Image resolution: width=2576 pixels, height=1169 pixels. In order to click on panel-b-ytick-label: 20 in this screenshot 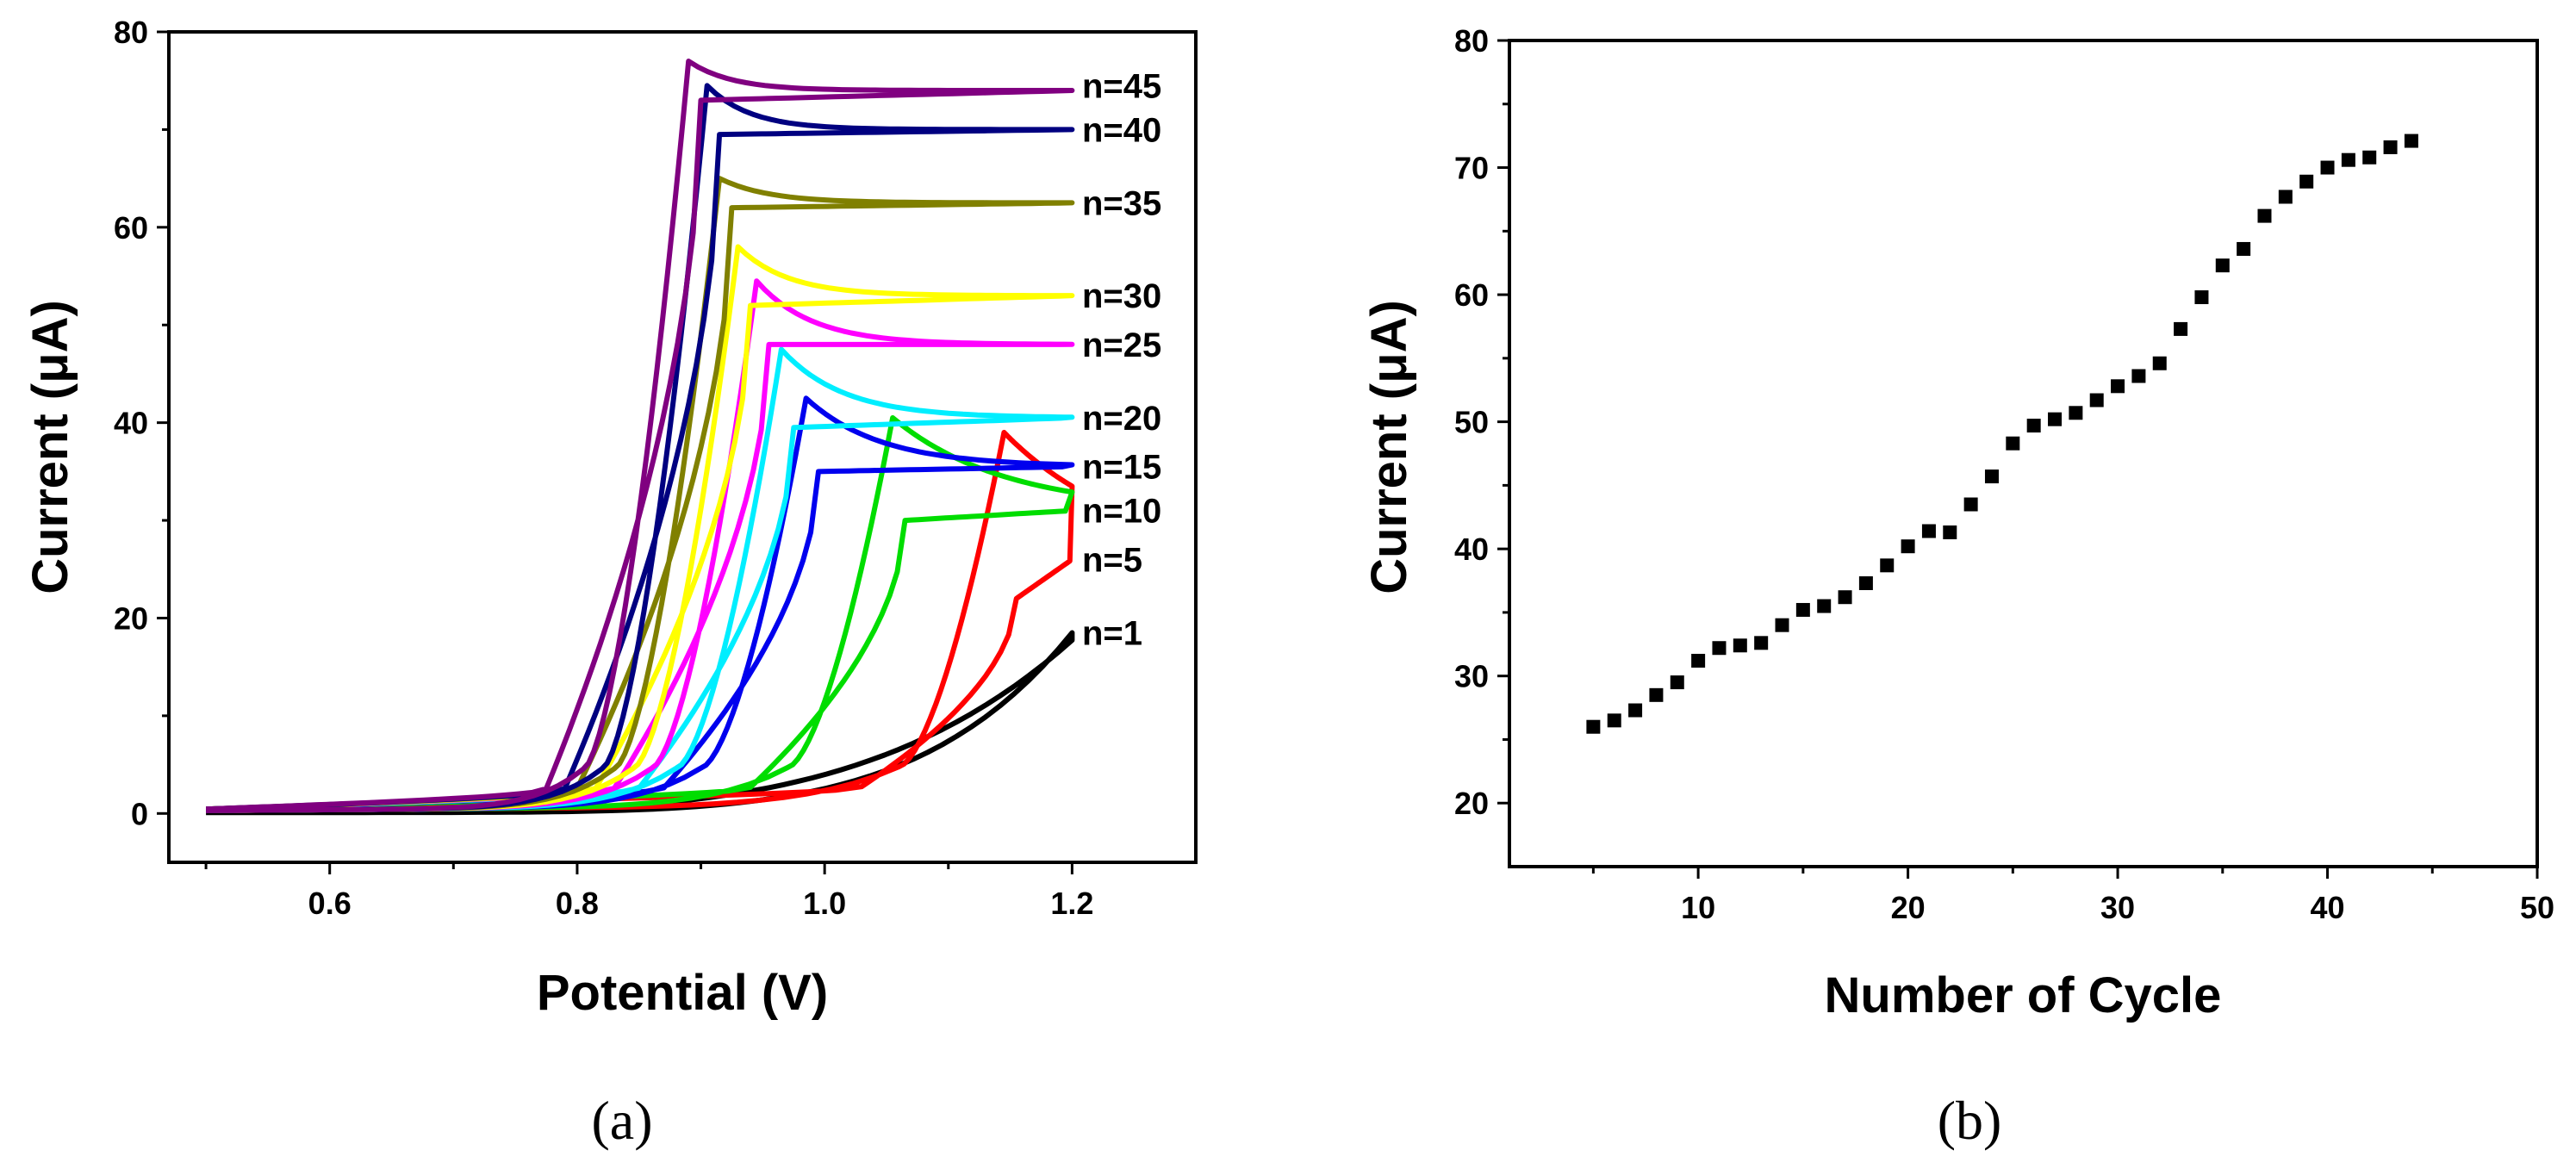, I will do `click(1472, 803)`.